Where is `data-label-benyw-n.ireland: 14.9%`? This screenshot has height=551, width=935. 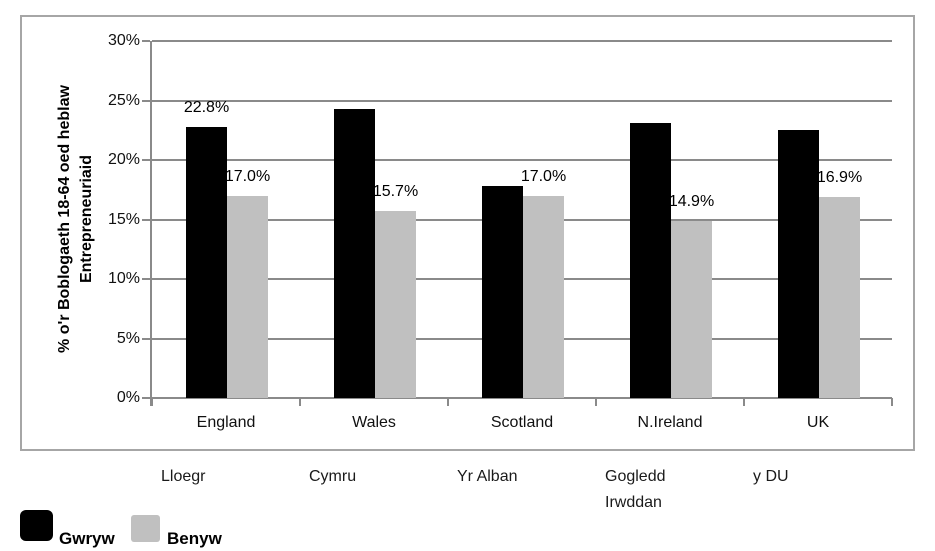
data-label-benyw-n.ireland: 14.9% is located at coordinates (691, 201).